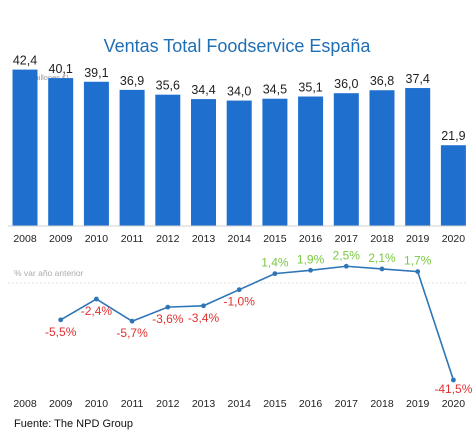 This screenshot has height=439, width=475. I want to click on bar-x-tick-2009: 2009, so click(61, 239).